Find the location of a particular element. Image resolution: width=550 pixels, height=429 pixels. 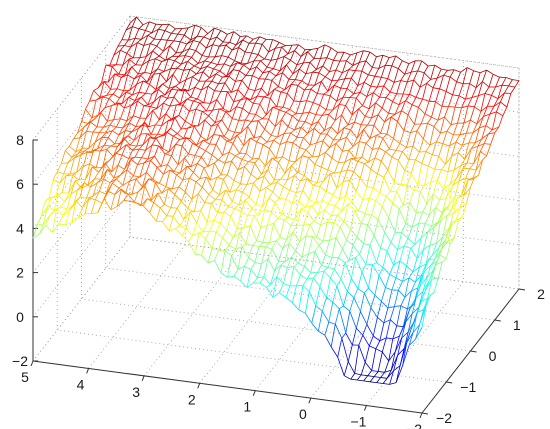

grid-line-x is located at coordinates (415, 233).